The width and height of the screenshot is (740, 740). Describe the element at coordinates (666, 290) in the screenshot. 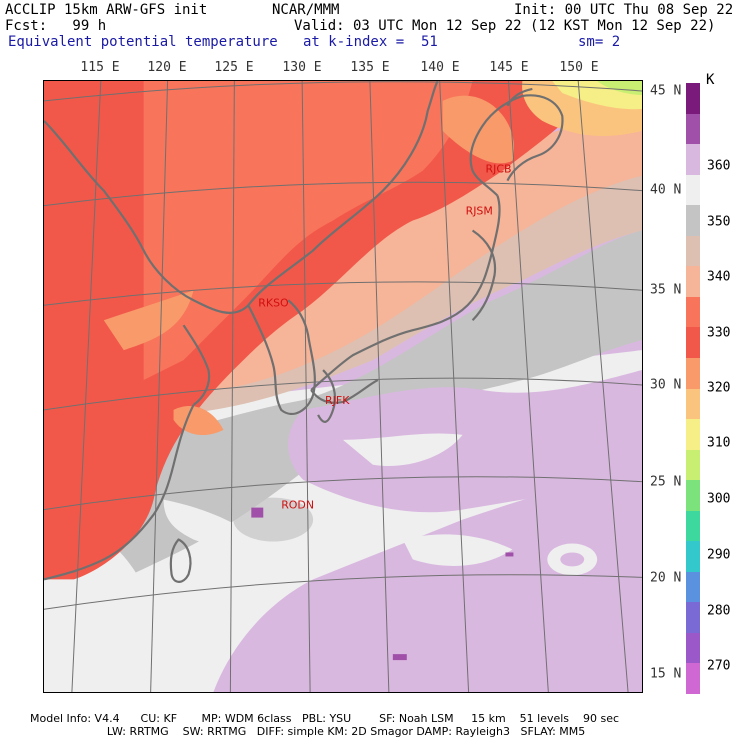

I see `lat-label: 35 N` at that location.